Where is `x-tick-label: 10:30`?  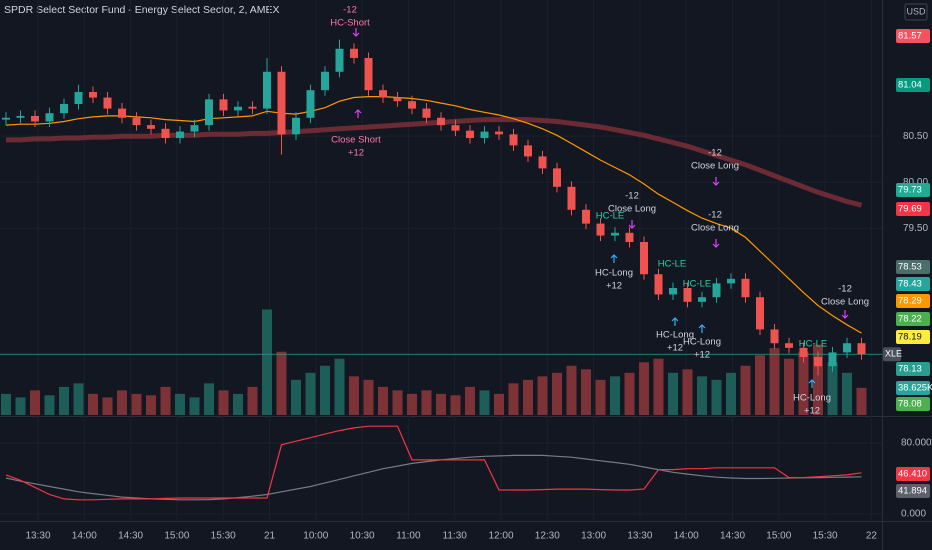 x-tick-label: 10:30 is located at coordinates (362, 536).